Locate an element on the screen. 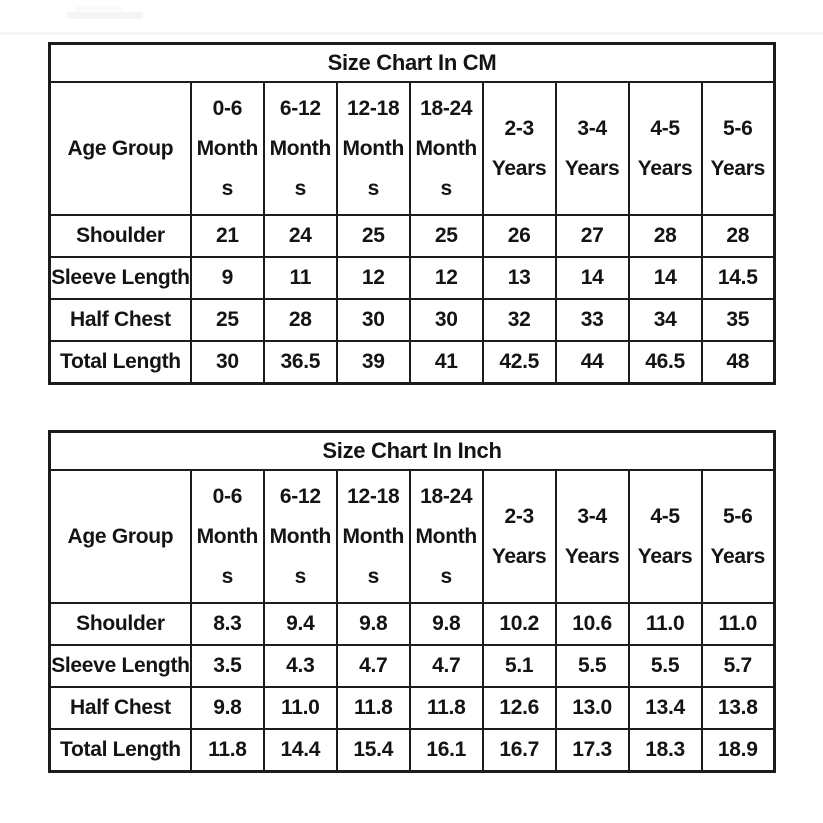 The height and width of the screenshot is (823, 823). size-value: 35 is located at coordinates (738, 320).